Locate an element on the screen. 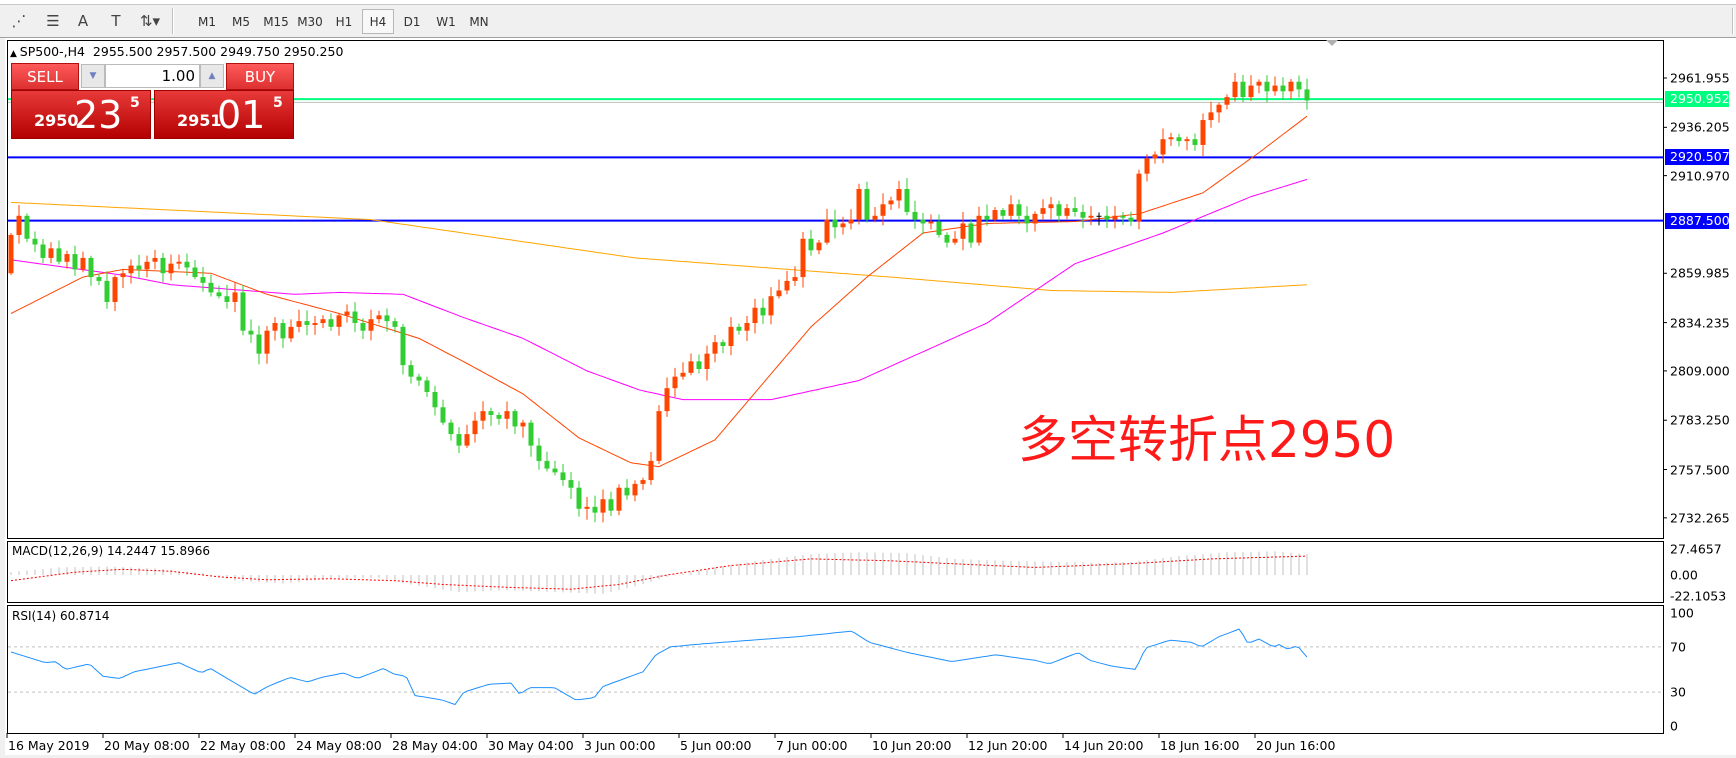 This screenshot has height=758, width=1736. time-axis-label: 28 May 04:00 is located at coordinates (435, 745).